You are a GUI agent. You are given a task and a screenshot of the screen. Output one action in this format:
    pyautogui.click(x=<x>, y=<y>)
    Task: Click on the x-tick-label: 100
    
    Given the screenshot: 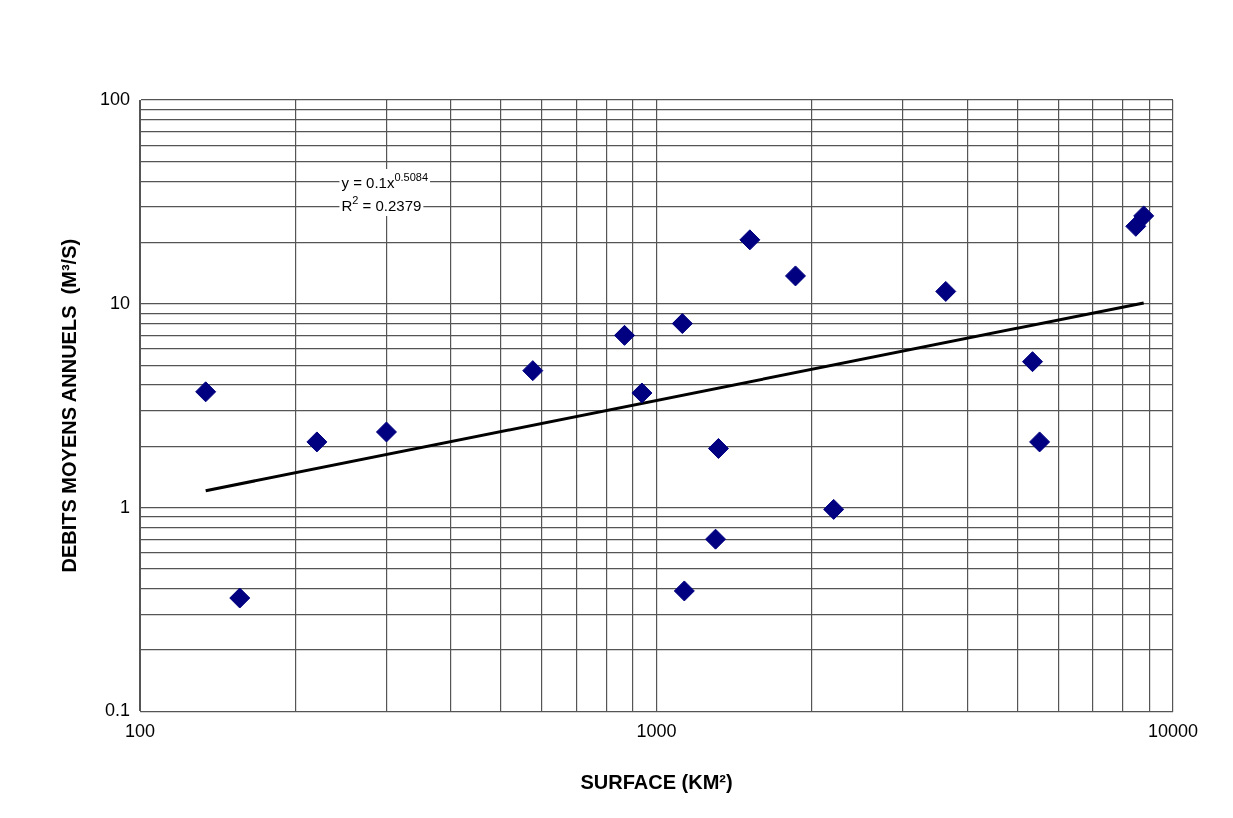 What is the action you would take?
    pyautogui.click(x=140, y=731)
    